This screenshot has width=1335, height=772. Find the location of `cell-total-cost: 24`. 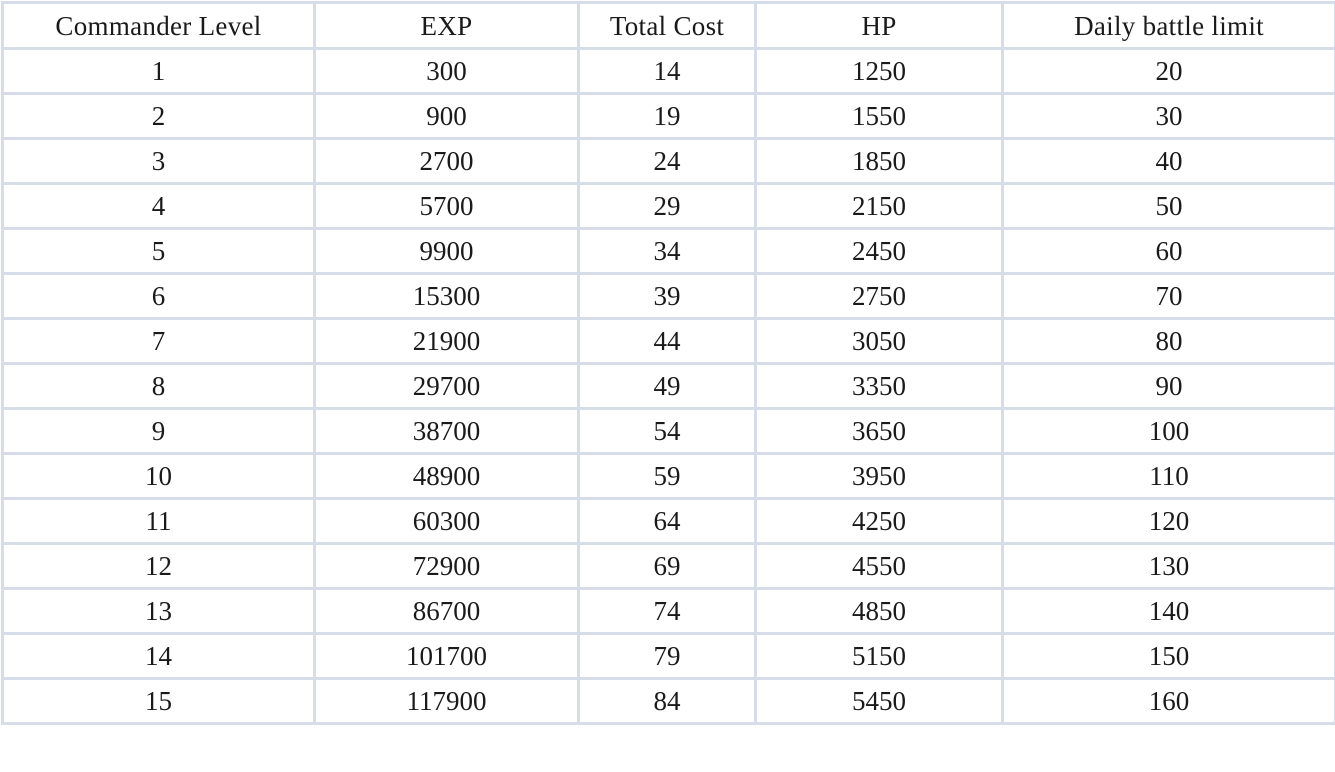

cell-total-cost: 24 is located at coordinates (667, 161).